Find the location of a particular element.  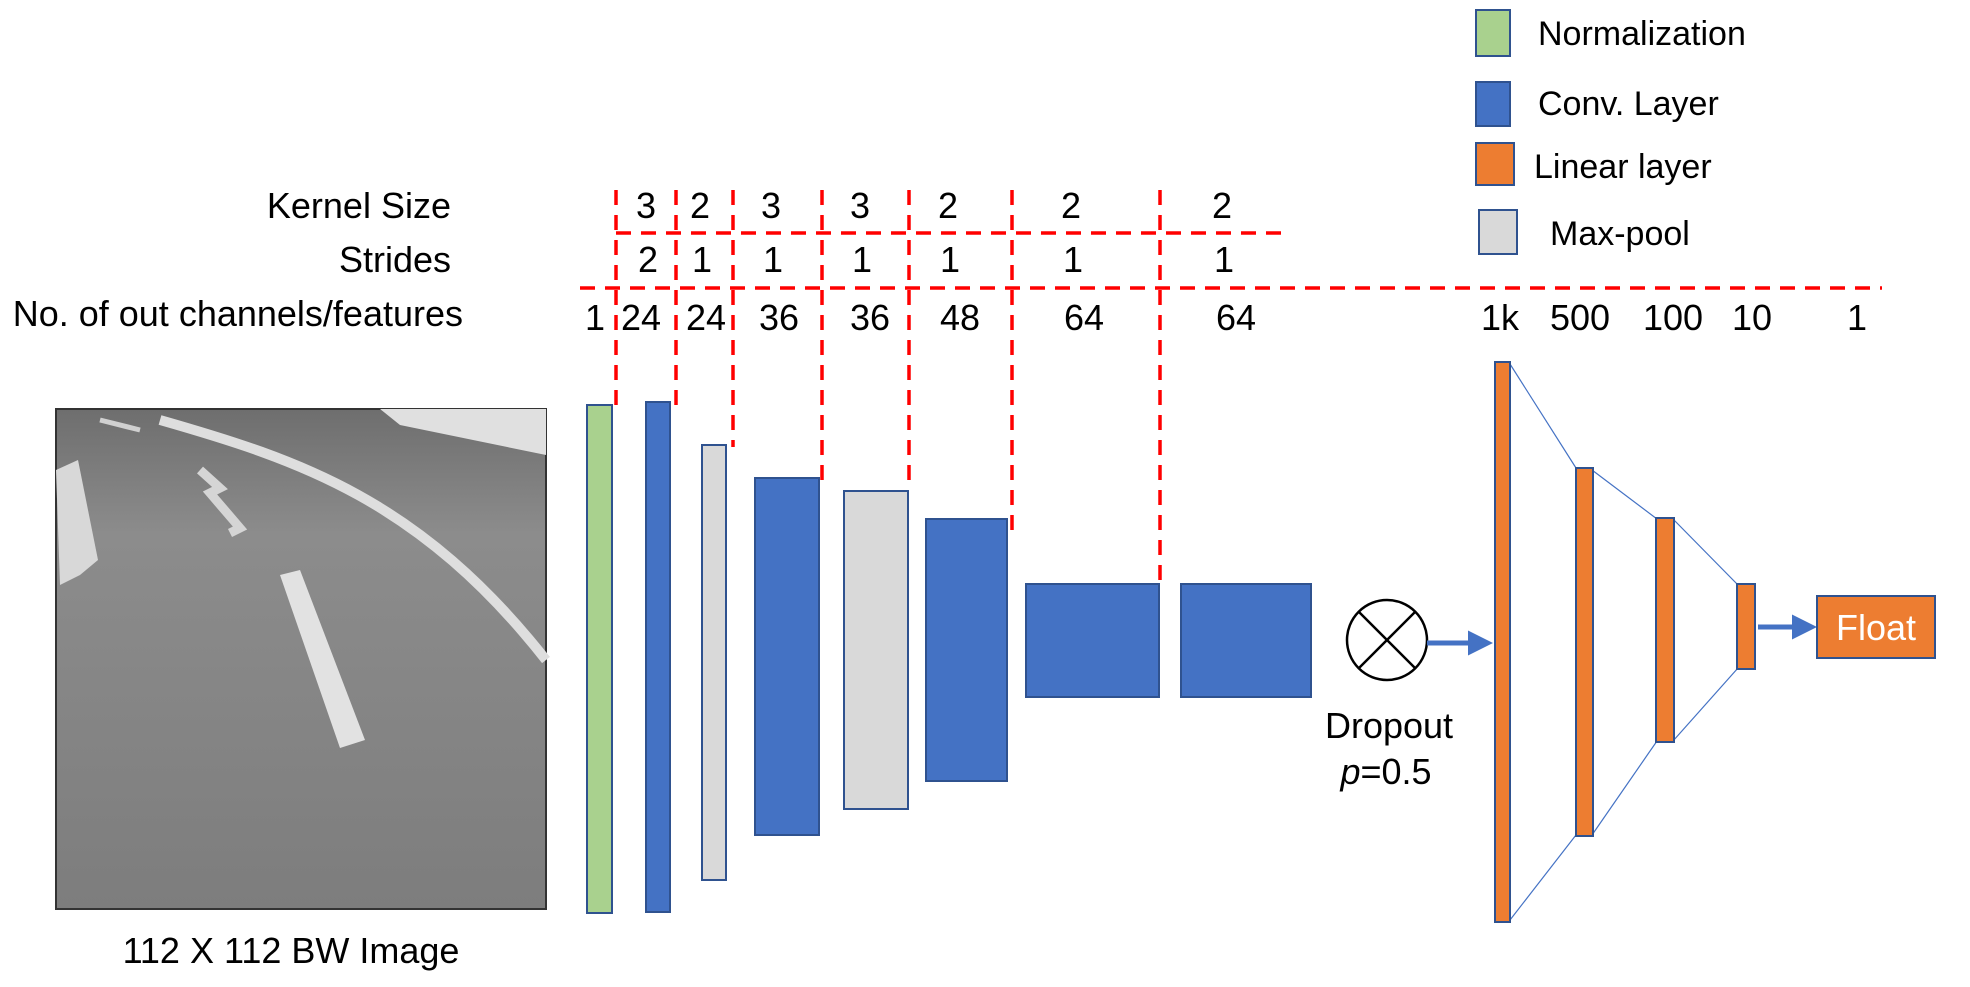

linear-layers is located at coordinates (1625, 642).